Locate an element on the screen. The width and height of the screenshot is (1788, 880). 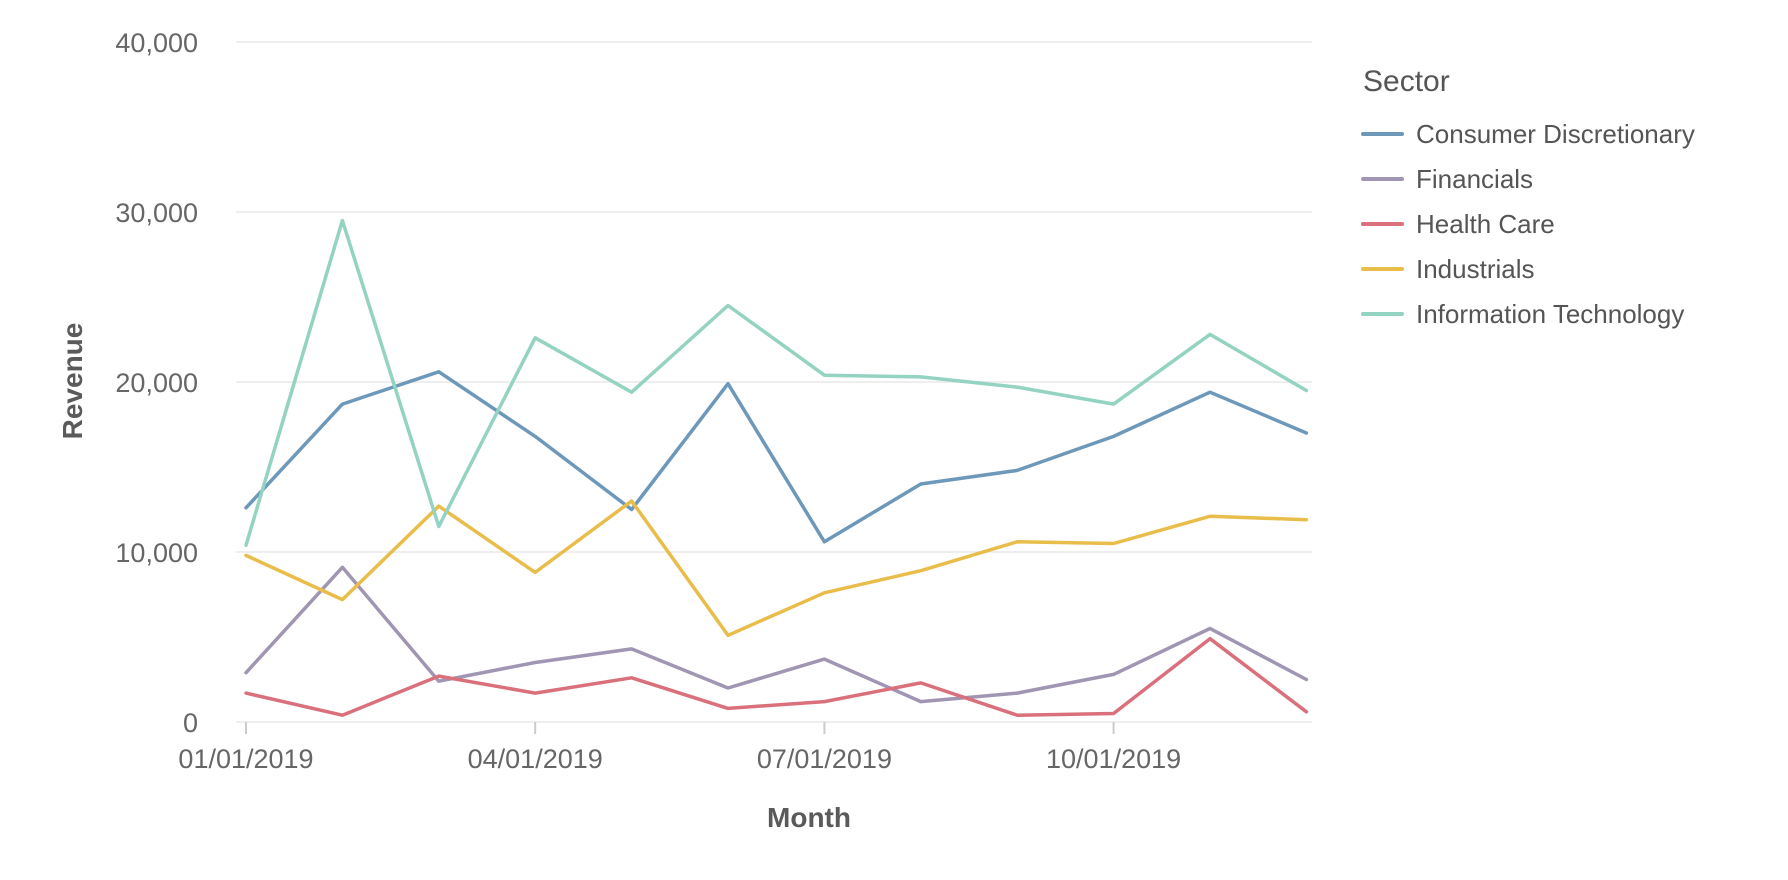
x-tick-label: 01/01/2019 is located at coordinates (245, 759).